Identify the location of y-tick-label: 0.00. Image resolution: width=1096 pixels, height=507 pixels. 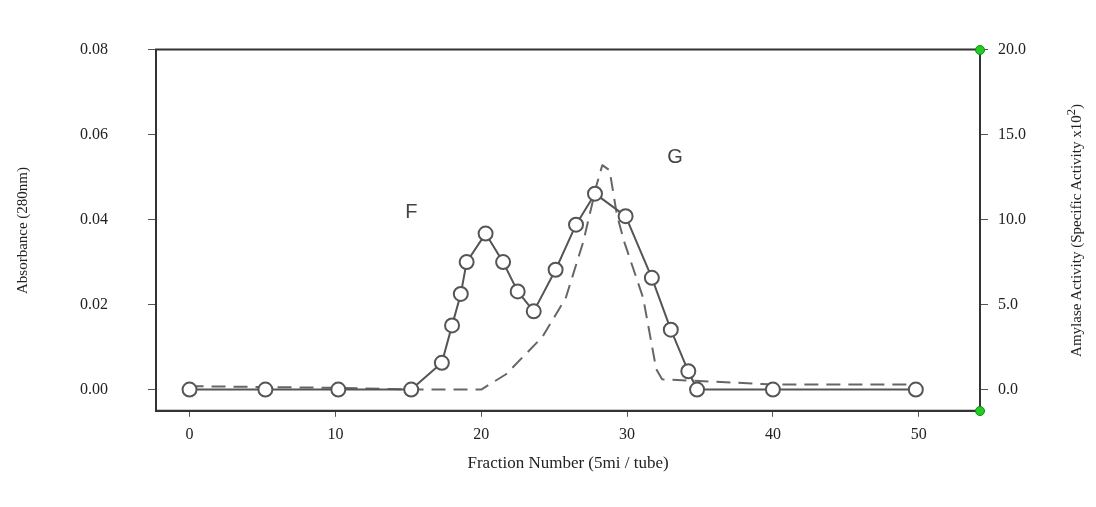
(94, 388).